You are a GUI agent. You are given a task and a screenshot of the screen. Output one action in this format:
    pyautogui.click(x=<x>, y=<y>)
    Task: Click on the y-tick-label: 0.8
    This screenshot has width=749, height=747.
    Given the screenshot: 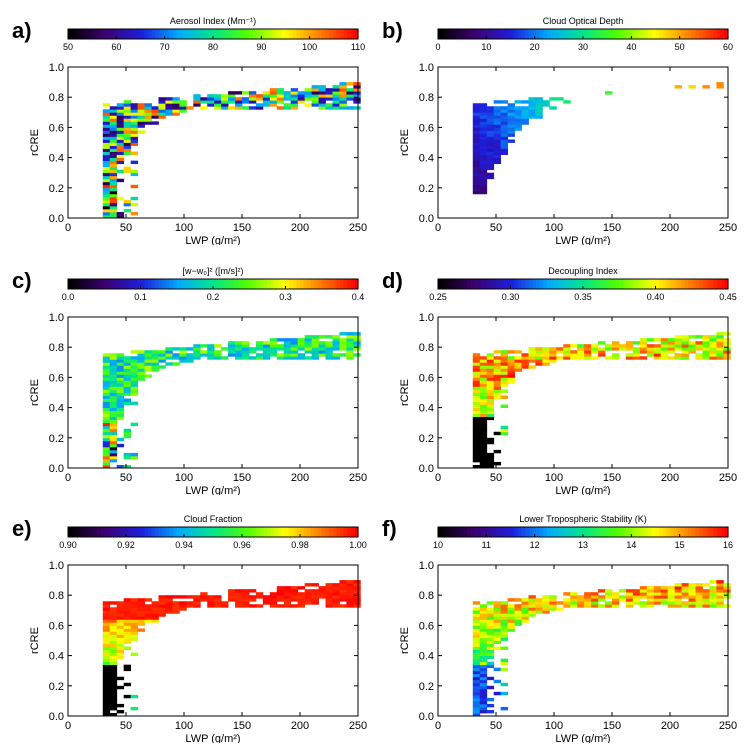 What is the action you would take?
    pyautogui.click(x=426, y=596)
    